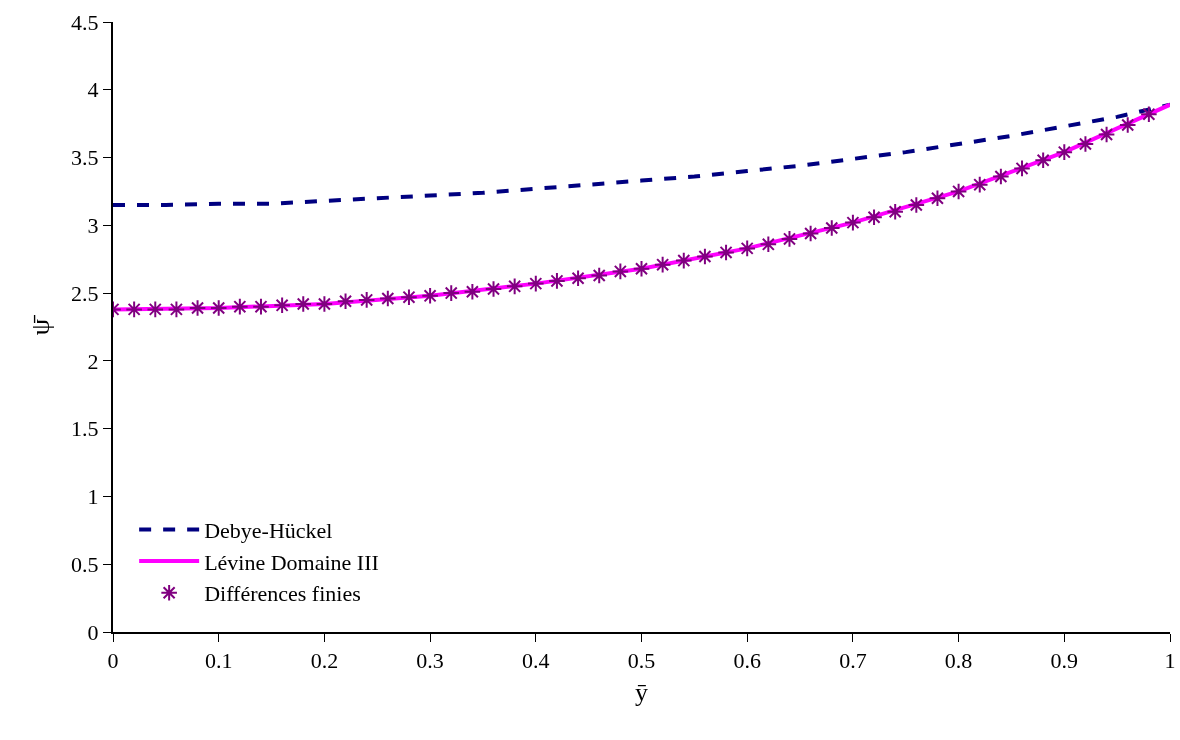 This screenshot has height=740, width=1180. Describe the element at coordinates (93, 361) in the screenshot. I see `y-tick-label: 2` at that location.